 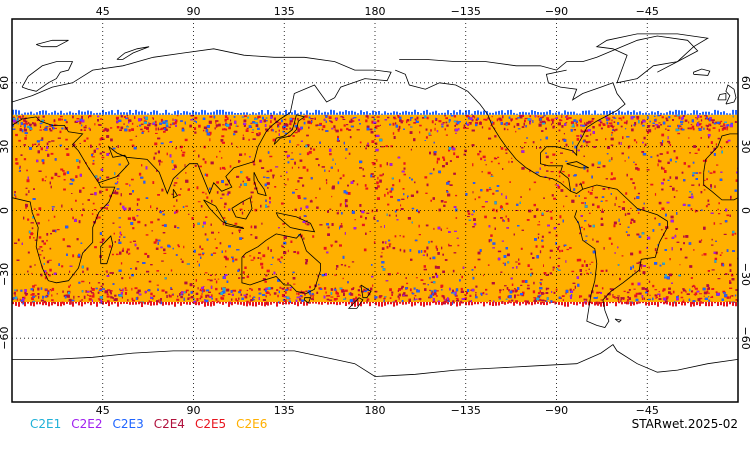 What do you see at coordinates (556, 410) in the screenshot?
I see `bottom-lon-label: −90` at bounding box center [556, 410].